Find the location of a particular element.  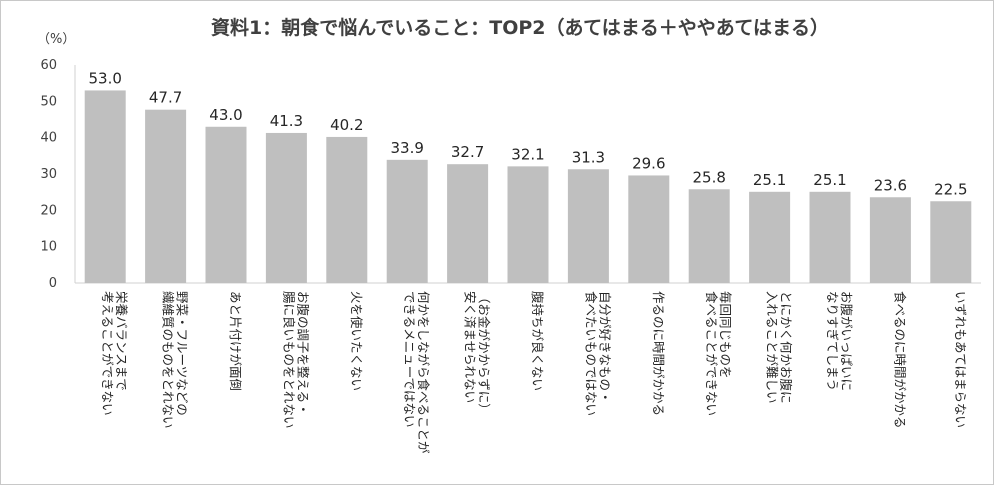

data-label: 40.2 is located at coordinates (346, 125).